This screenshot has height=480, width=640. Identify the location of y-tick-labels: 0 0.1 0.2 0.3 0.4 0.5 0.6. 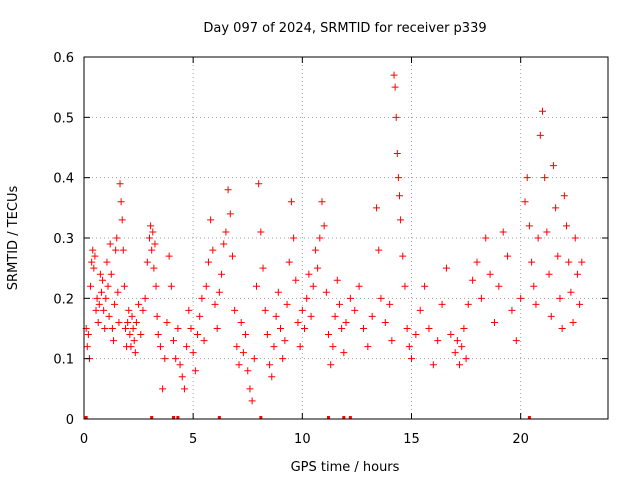
(63, 239).